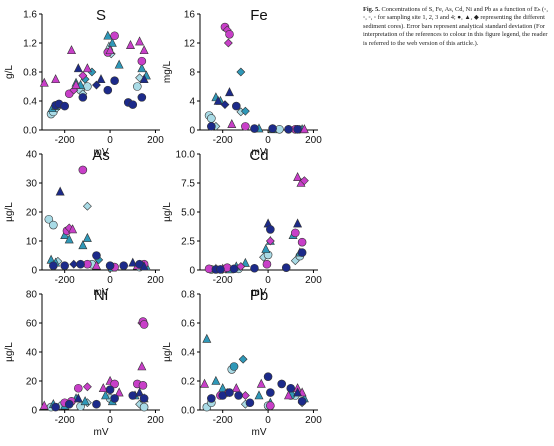 The height and width of the screenshot is (446, 554). What do you see at coordinates (188, 184) in the screenshot?
I see `y-tick-label: 7.5` at bounding box center [188, 184].